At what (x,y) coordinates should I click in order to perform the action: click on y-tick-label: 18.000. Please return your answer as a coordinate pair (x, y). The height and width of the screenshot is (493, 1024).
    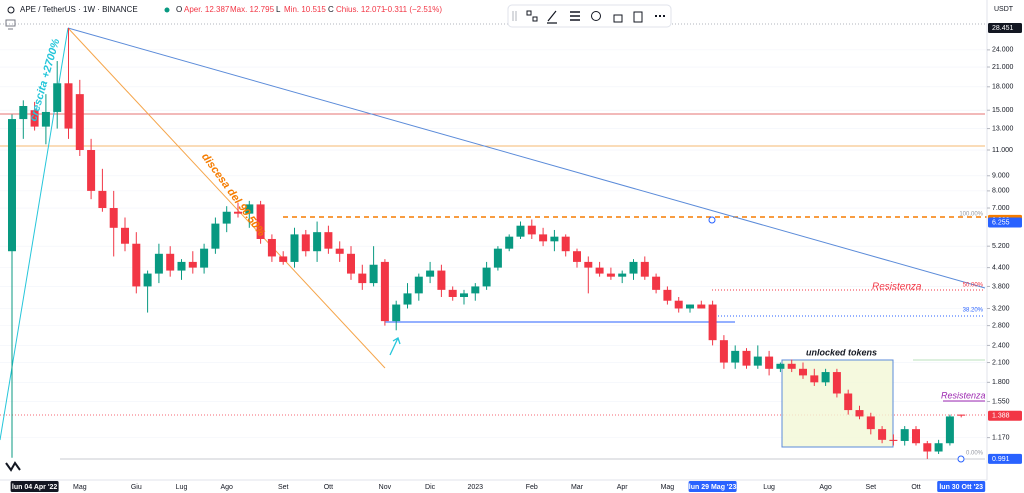
    Looking at the image, I should click on (1003, 87).